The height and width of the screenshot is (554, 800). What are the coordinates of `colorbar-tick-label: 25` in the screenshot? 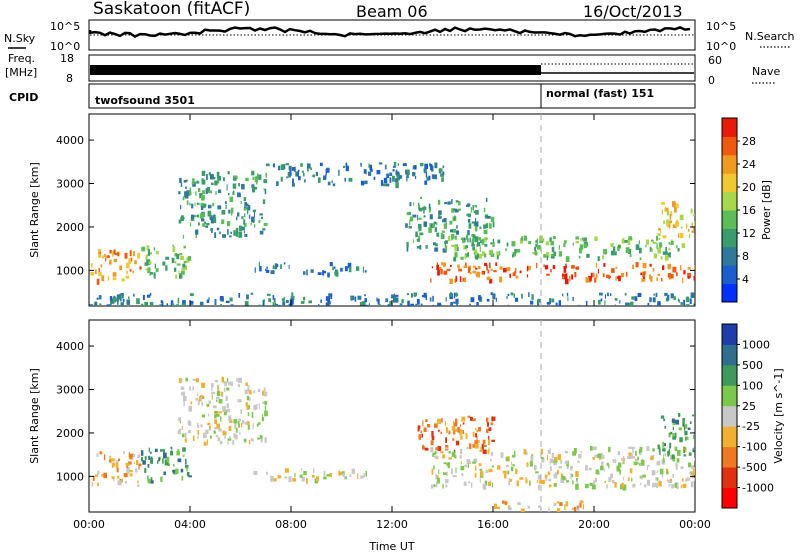 It's located at (749, 406).